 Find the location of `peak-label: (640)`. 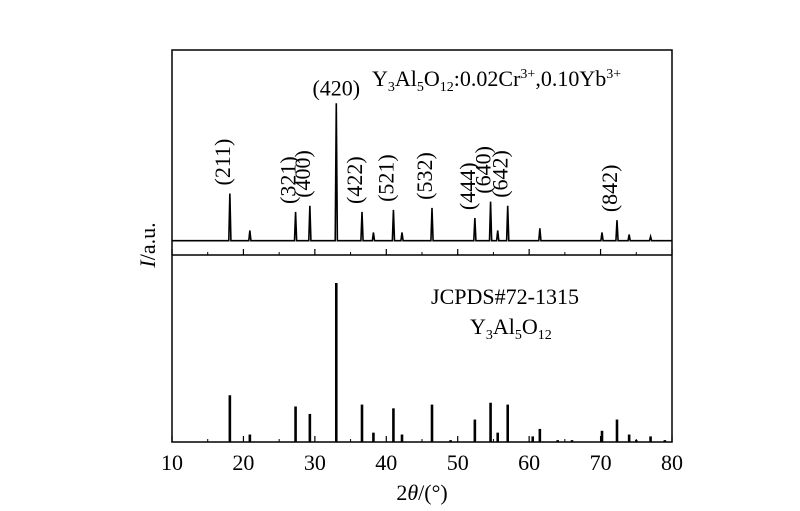

peak-label: (640) is located at coordinates (483, 170).